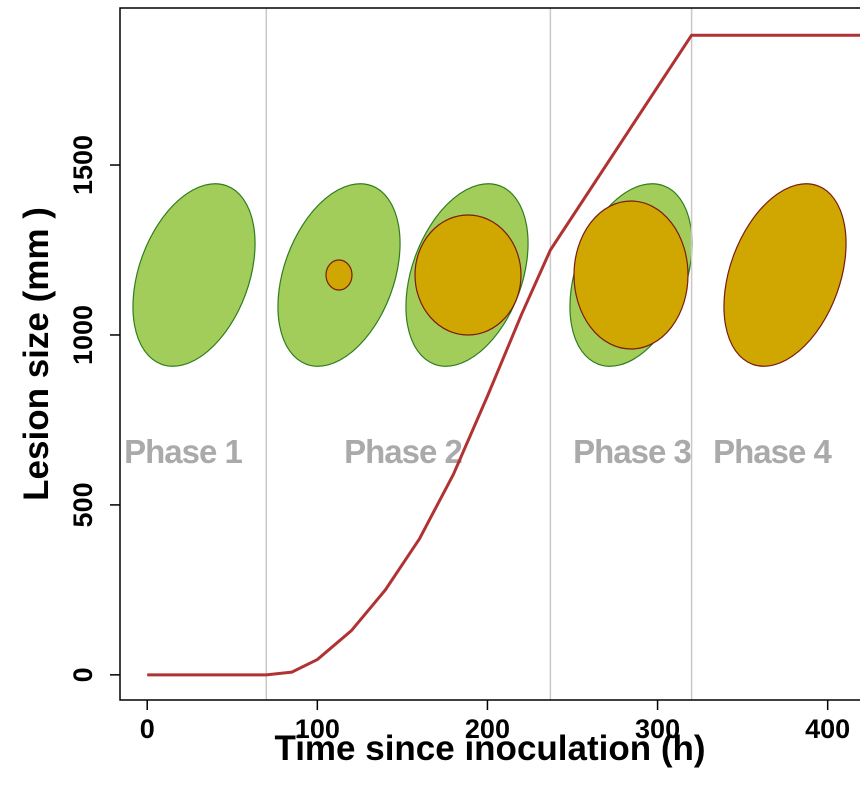  What do you see at coordinates (489, 748) in the screenshot?
I see `x-axis-label: Time since inoculation (h)` at bounding box center [489, 748].